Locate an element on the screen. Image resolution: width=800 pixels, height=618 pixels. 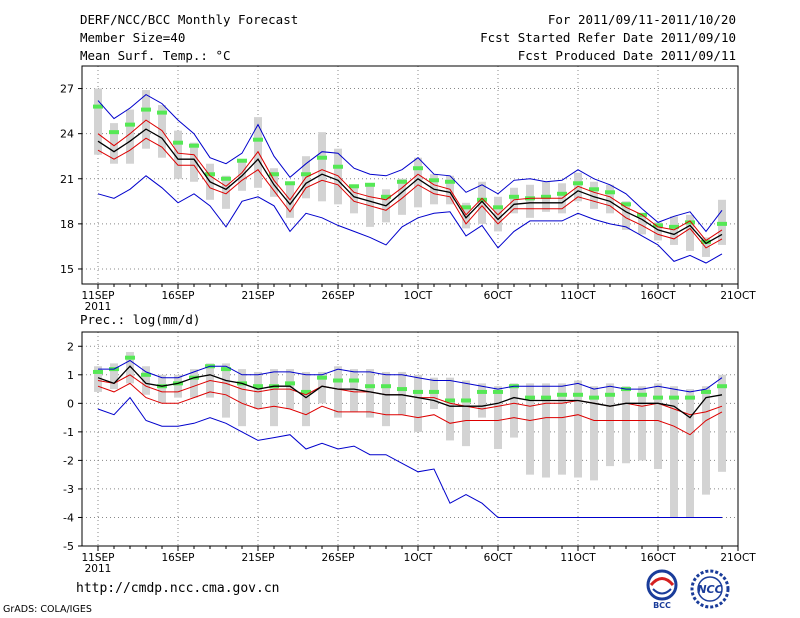
temp-x-tick-label: 26SEP is located at coordinates (338, 296).